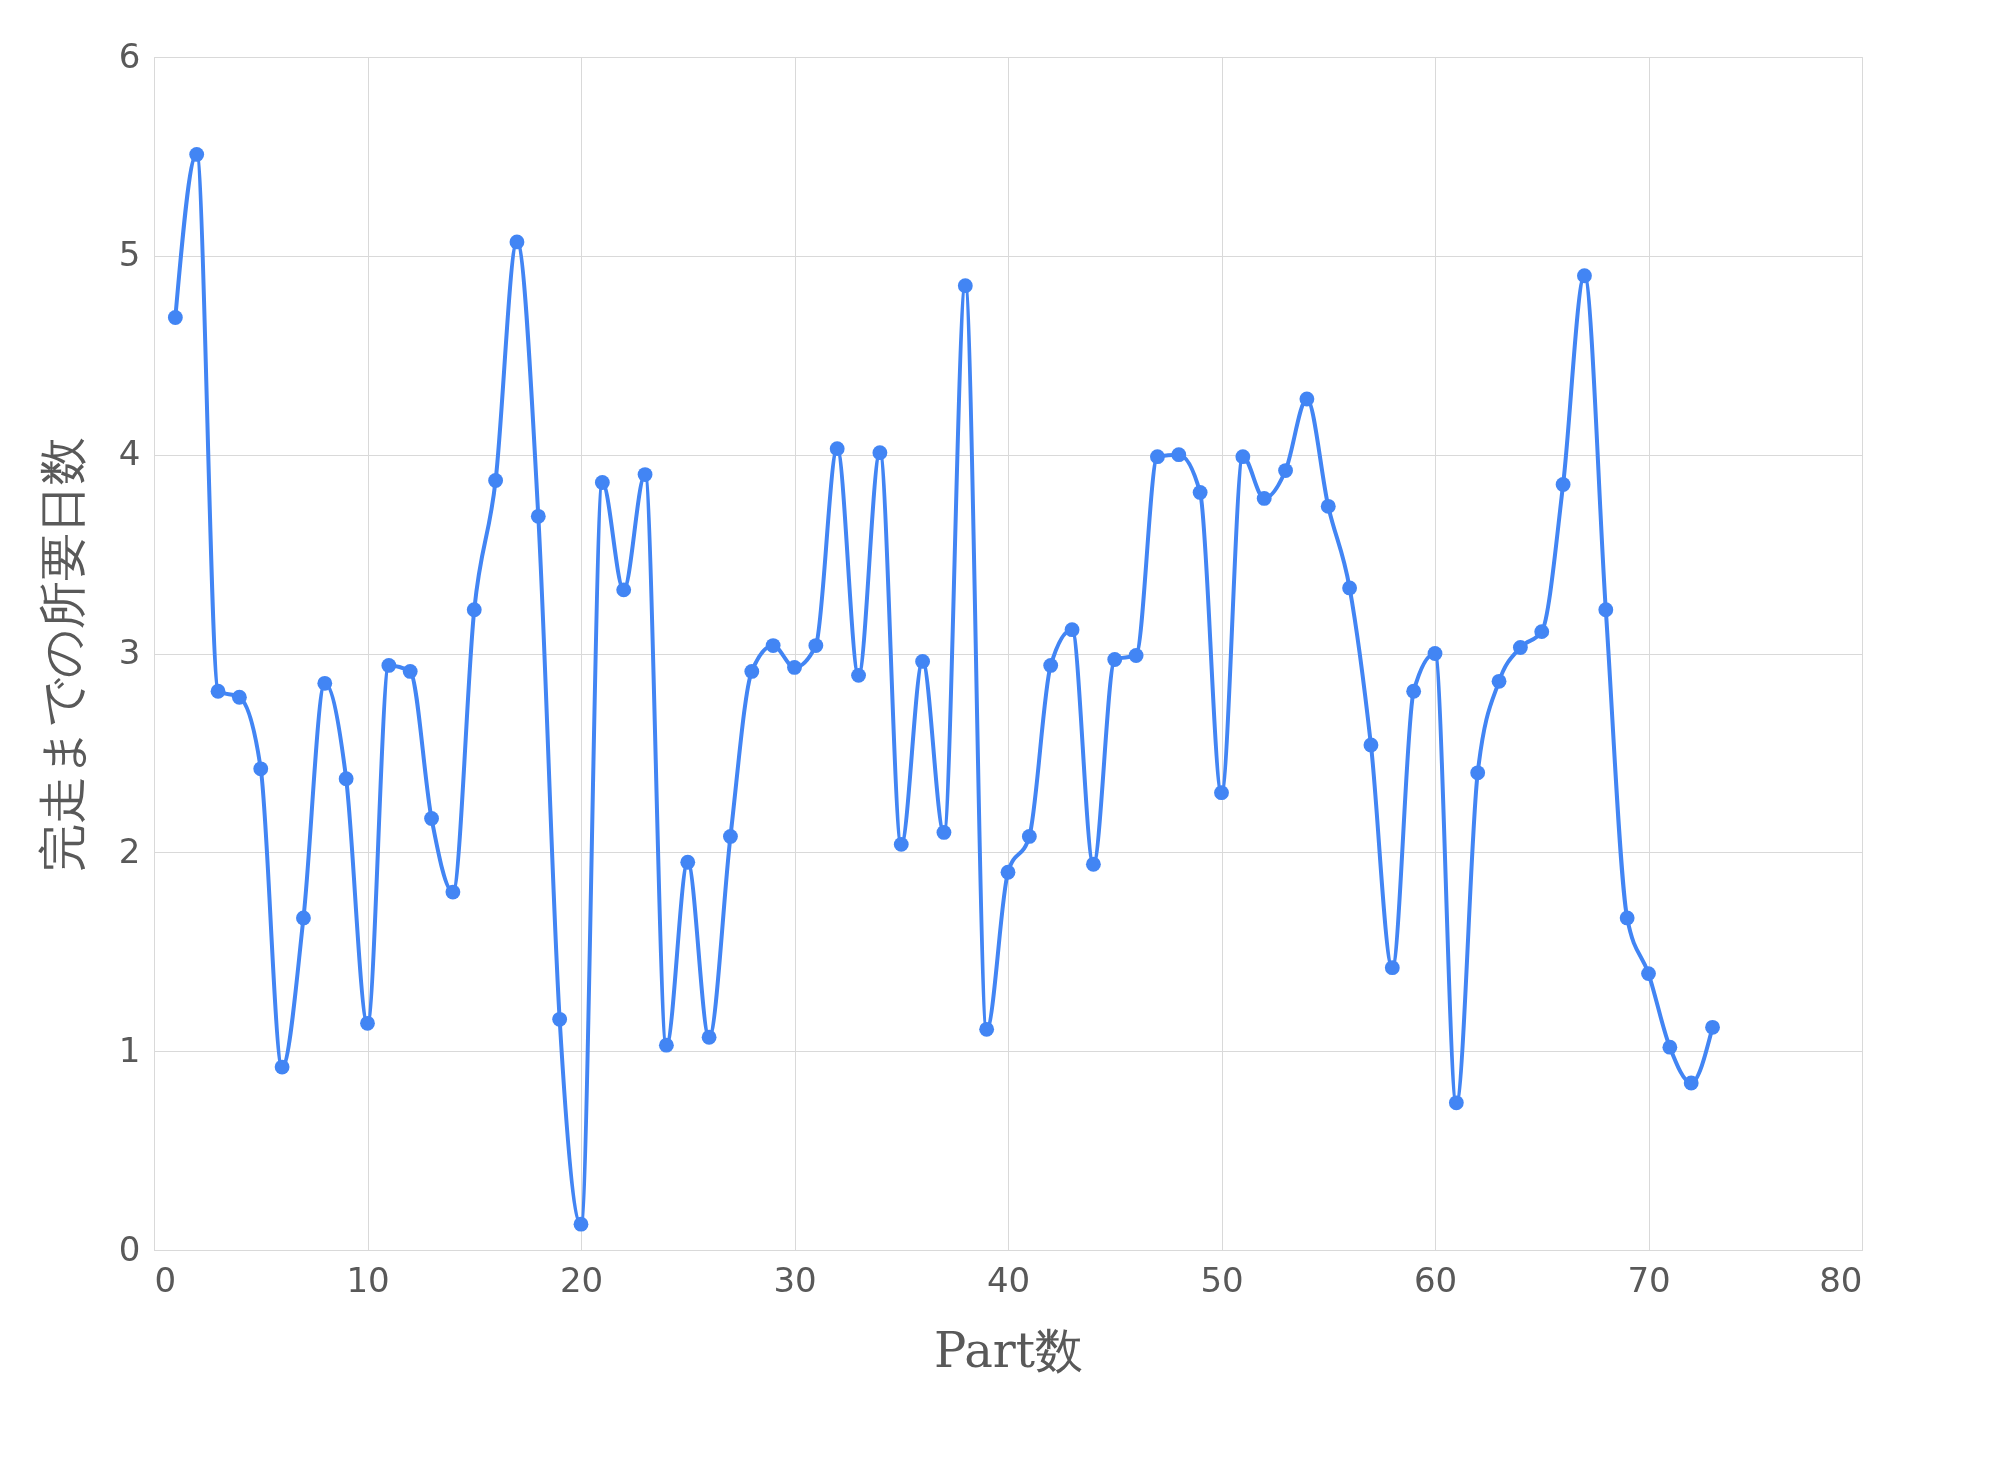 The width and height of the screenshot is (2000, 1479). Describe the element at coordinates (1222, 1279) in the screenshot. I see `x-tick-label: 50` at that location.